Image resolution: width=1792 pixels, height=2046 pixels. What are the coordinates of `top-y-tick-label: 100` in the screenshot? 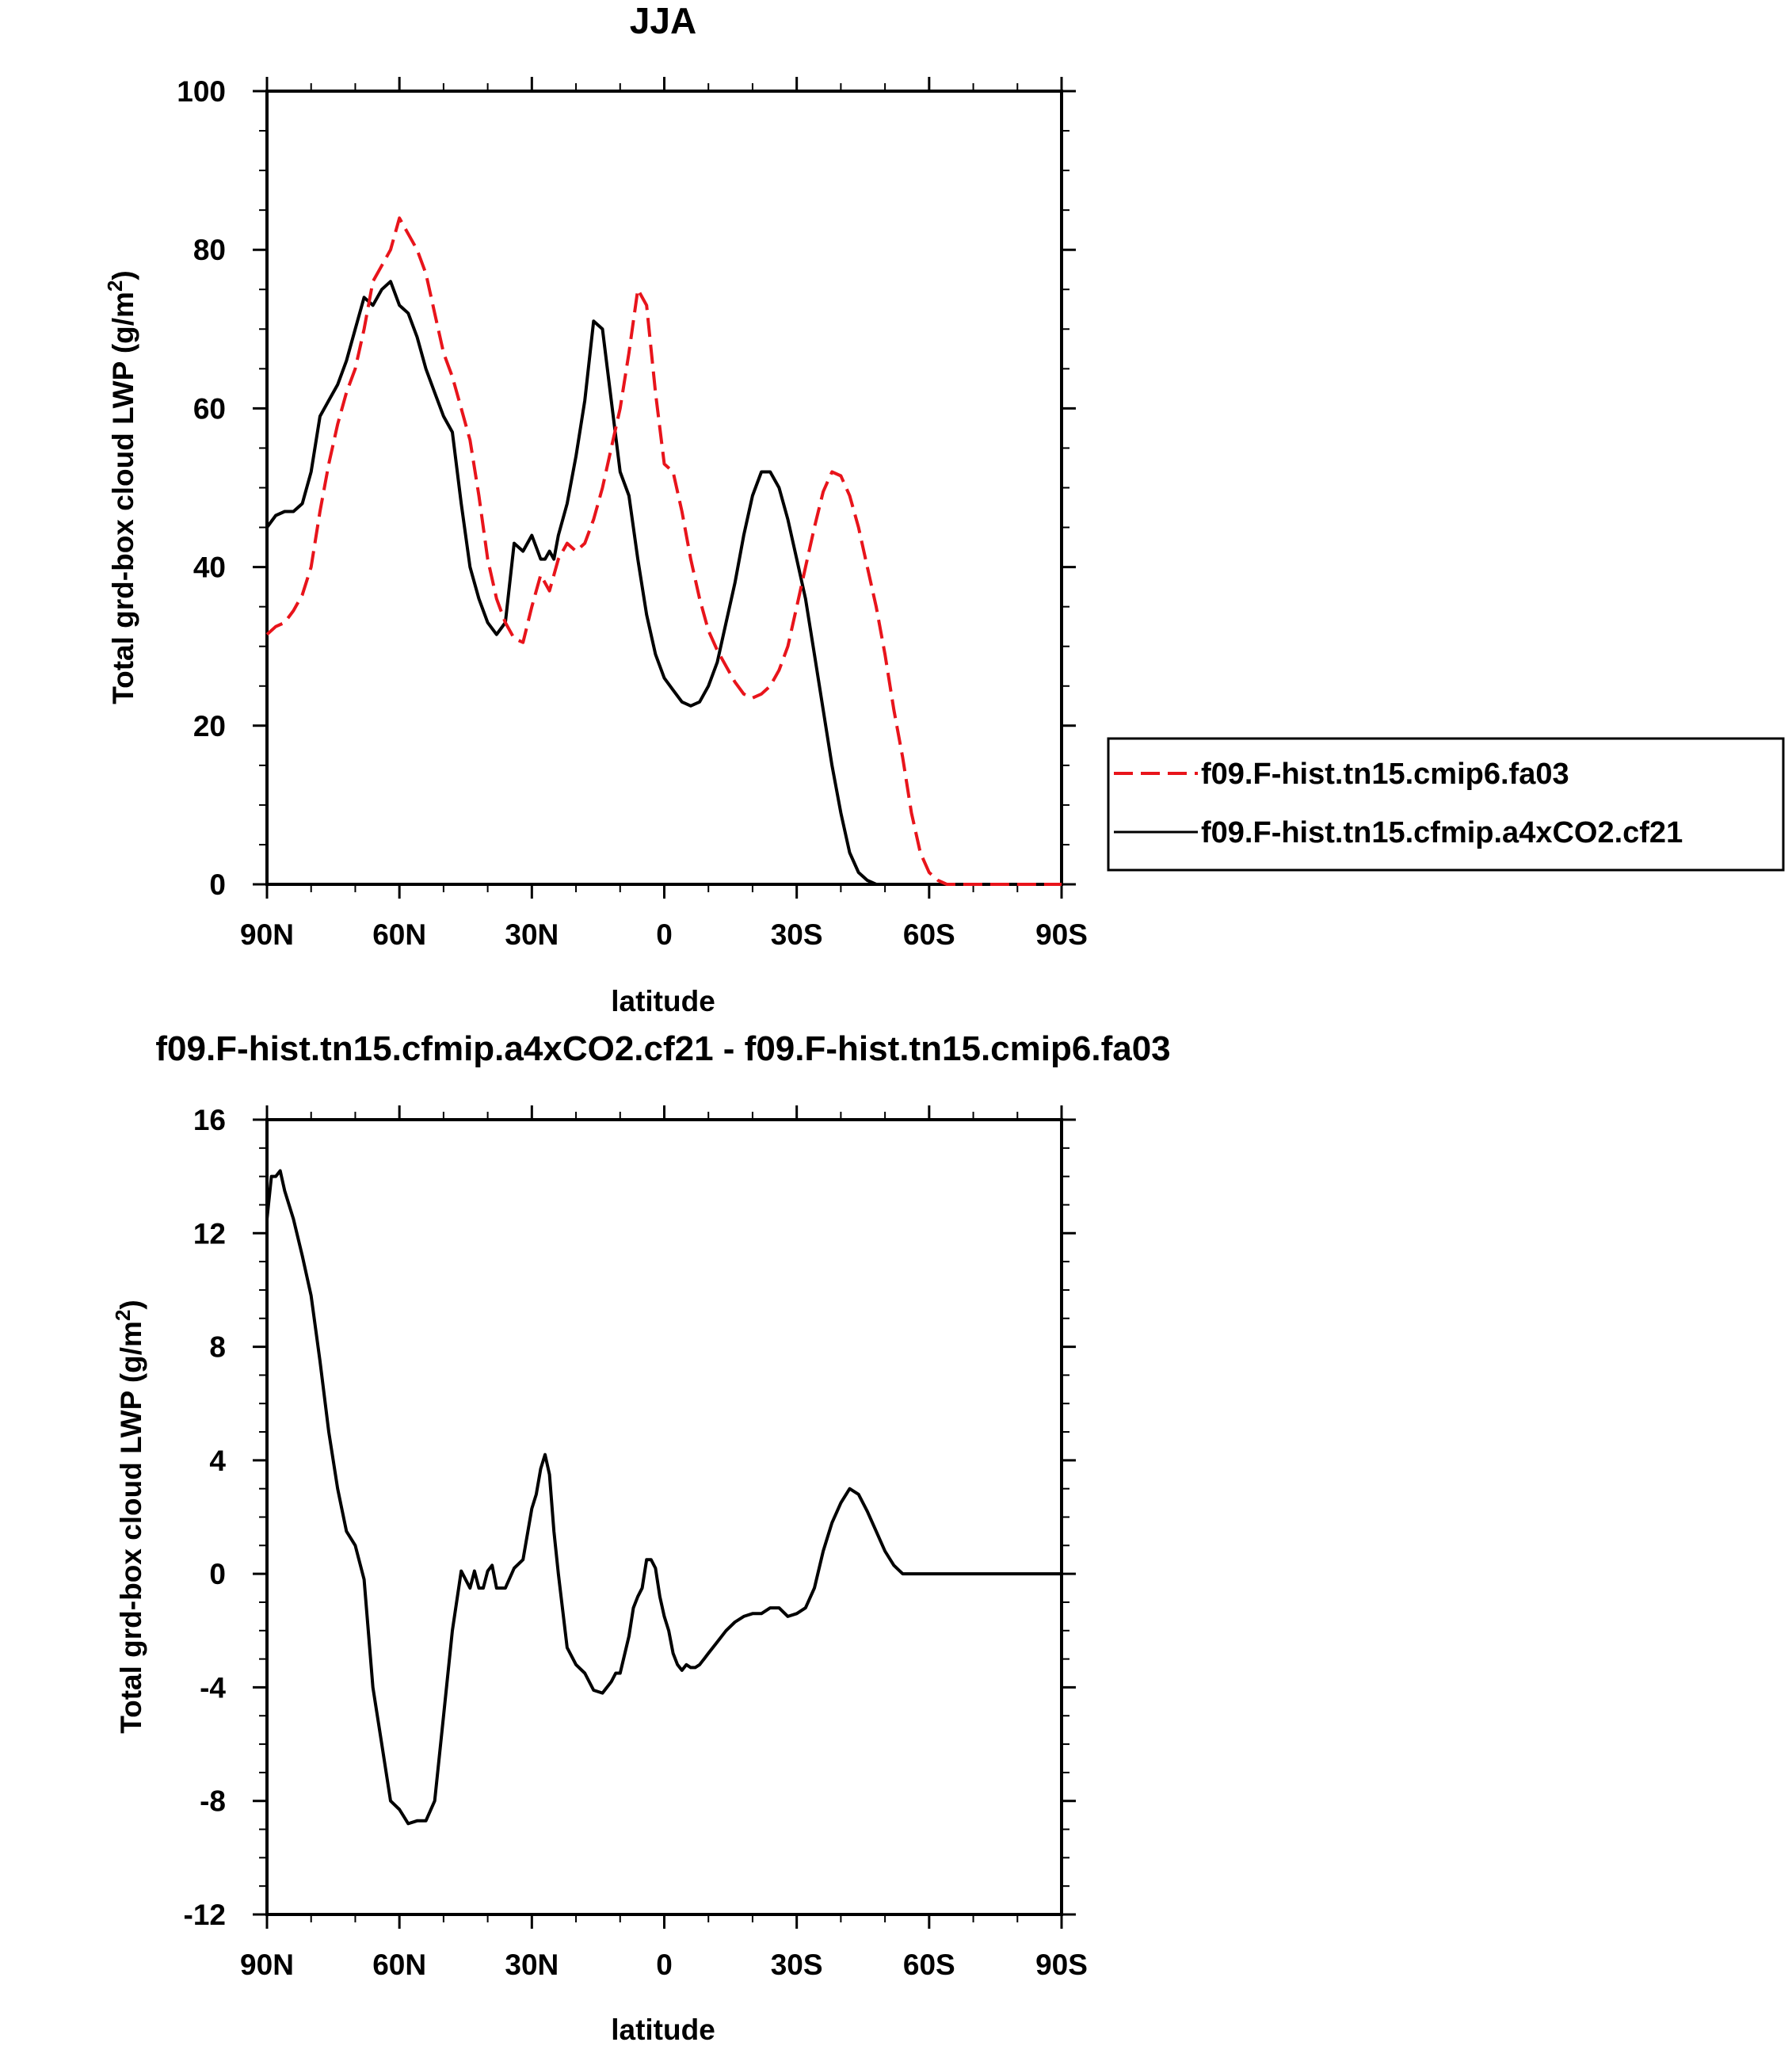 It's located at (201, 91).